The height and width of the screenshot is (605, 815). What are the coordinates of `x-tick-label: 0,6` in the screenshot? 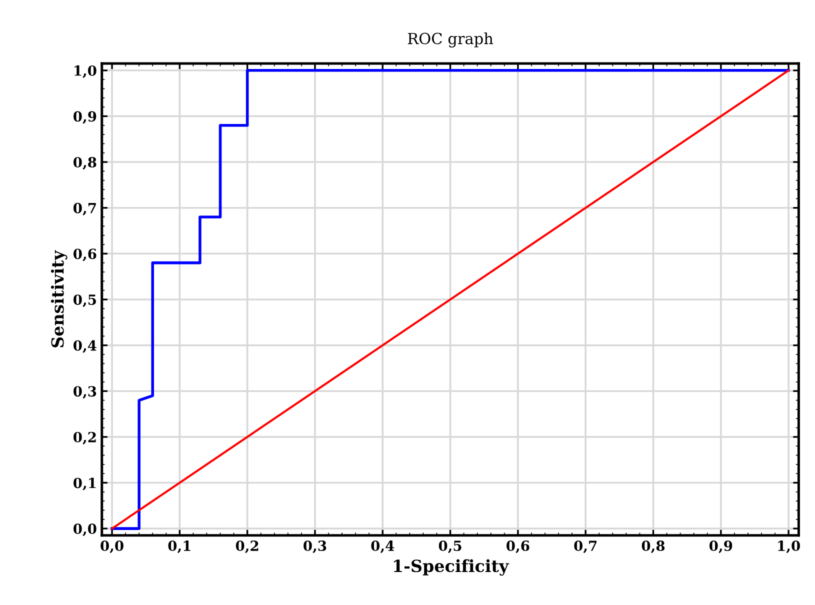 It's located at (518, 547).